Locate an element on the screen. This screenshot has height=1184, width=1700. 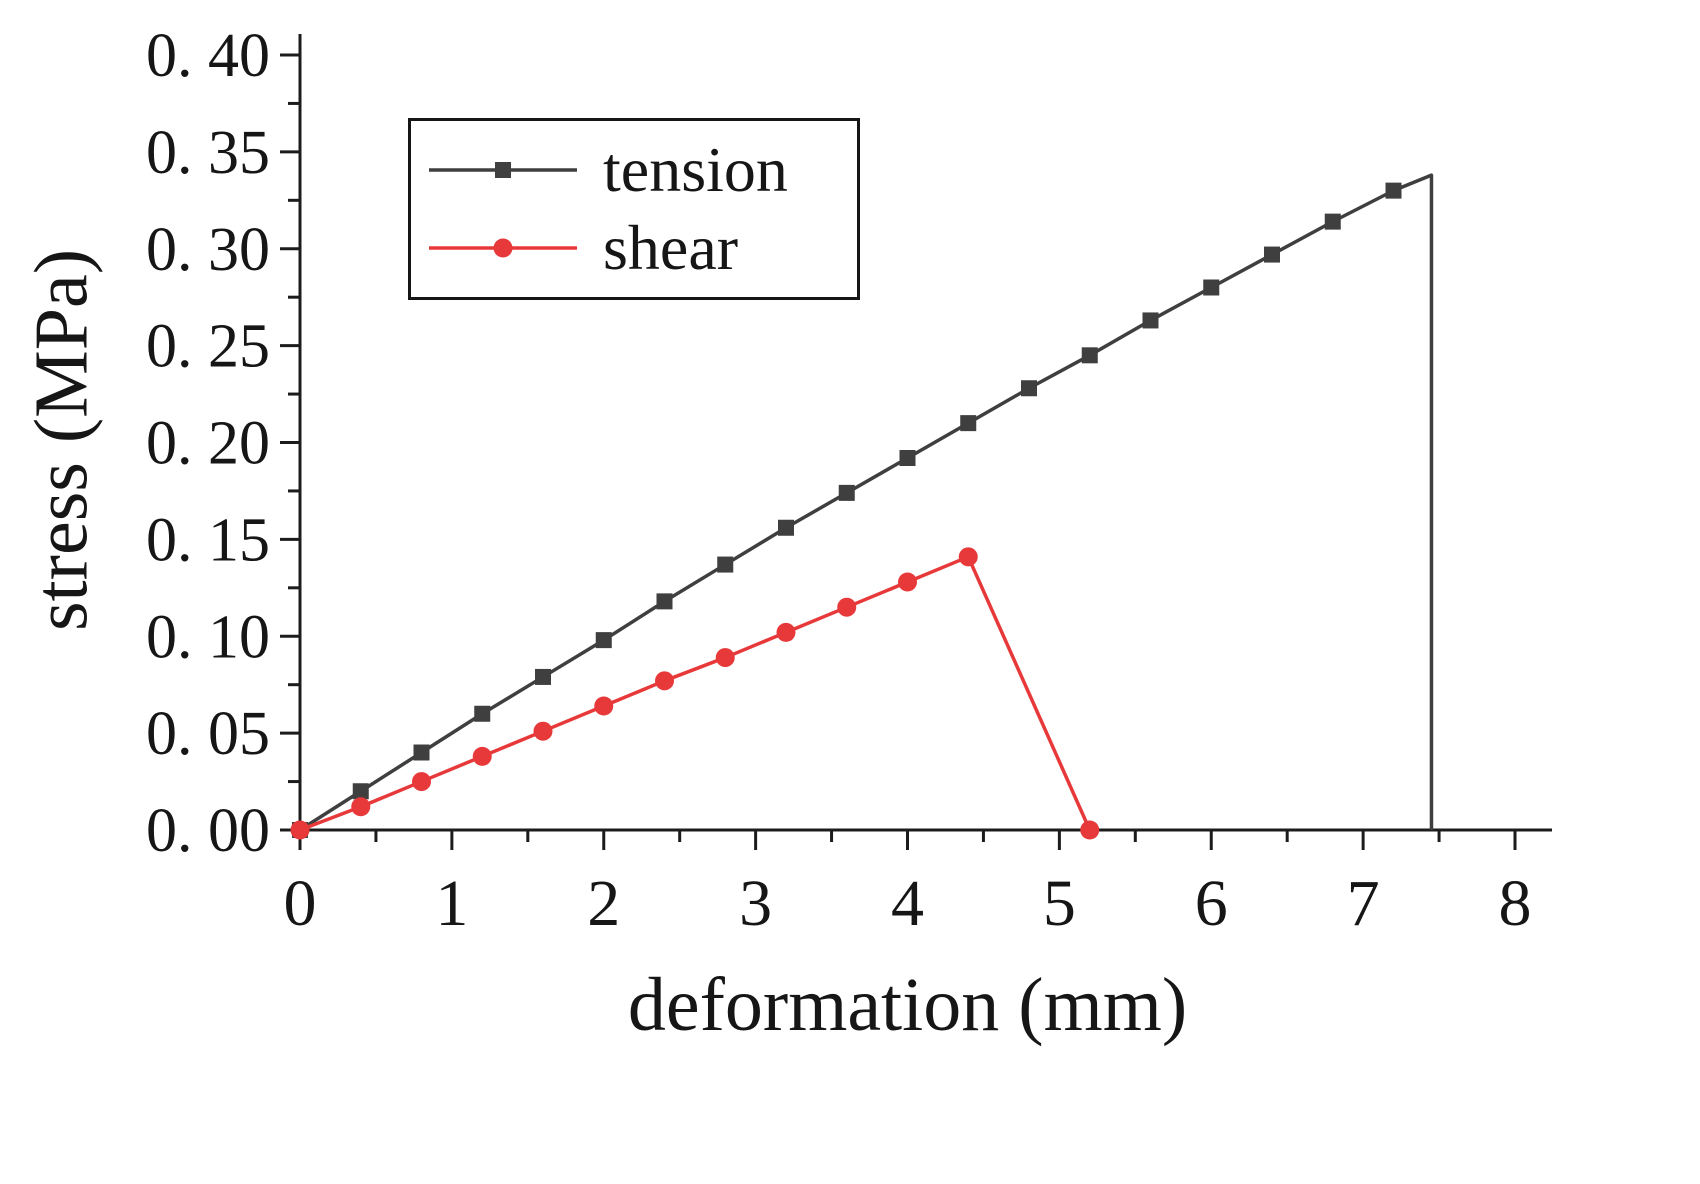
series-shear is located at coordinates (695, 693).